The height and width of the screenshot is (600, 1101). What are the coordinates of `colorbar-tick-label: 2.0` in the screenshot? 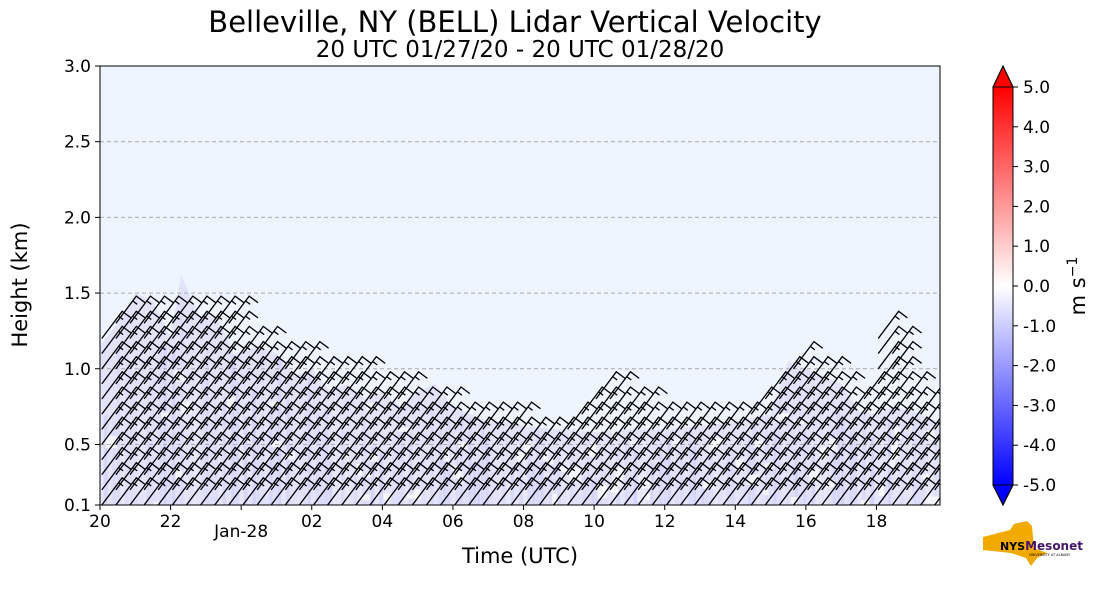 It's located at (1036, 207).